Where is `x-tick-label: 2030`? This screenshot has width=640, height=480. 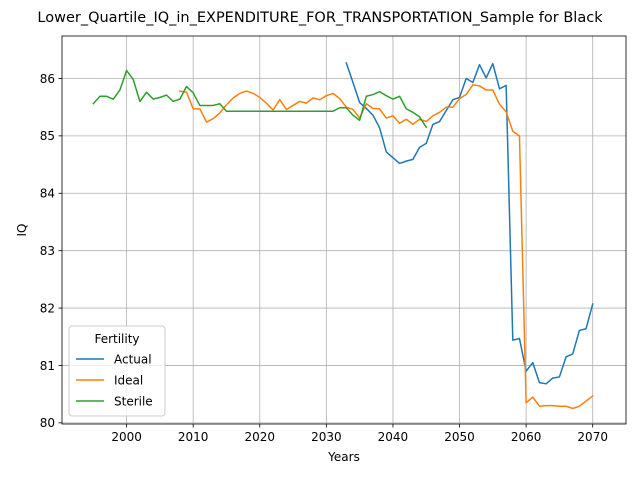 x-tick-label: 2030 is located at coordinates (326, 437).